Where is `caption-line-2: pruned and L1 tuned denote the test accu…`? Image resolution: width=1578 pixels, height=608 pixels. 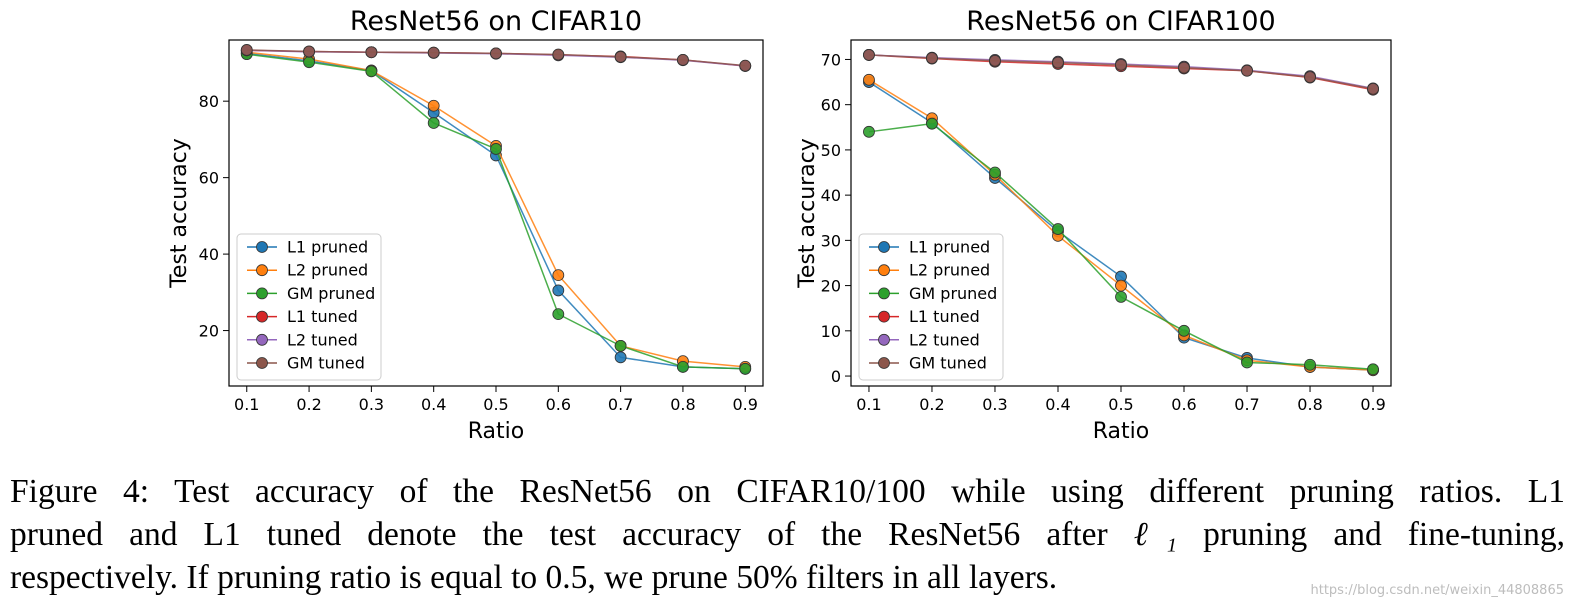
caption-line-2: pruned and L1 tuned denote the test accu… is located at coordinates (787, 534).